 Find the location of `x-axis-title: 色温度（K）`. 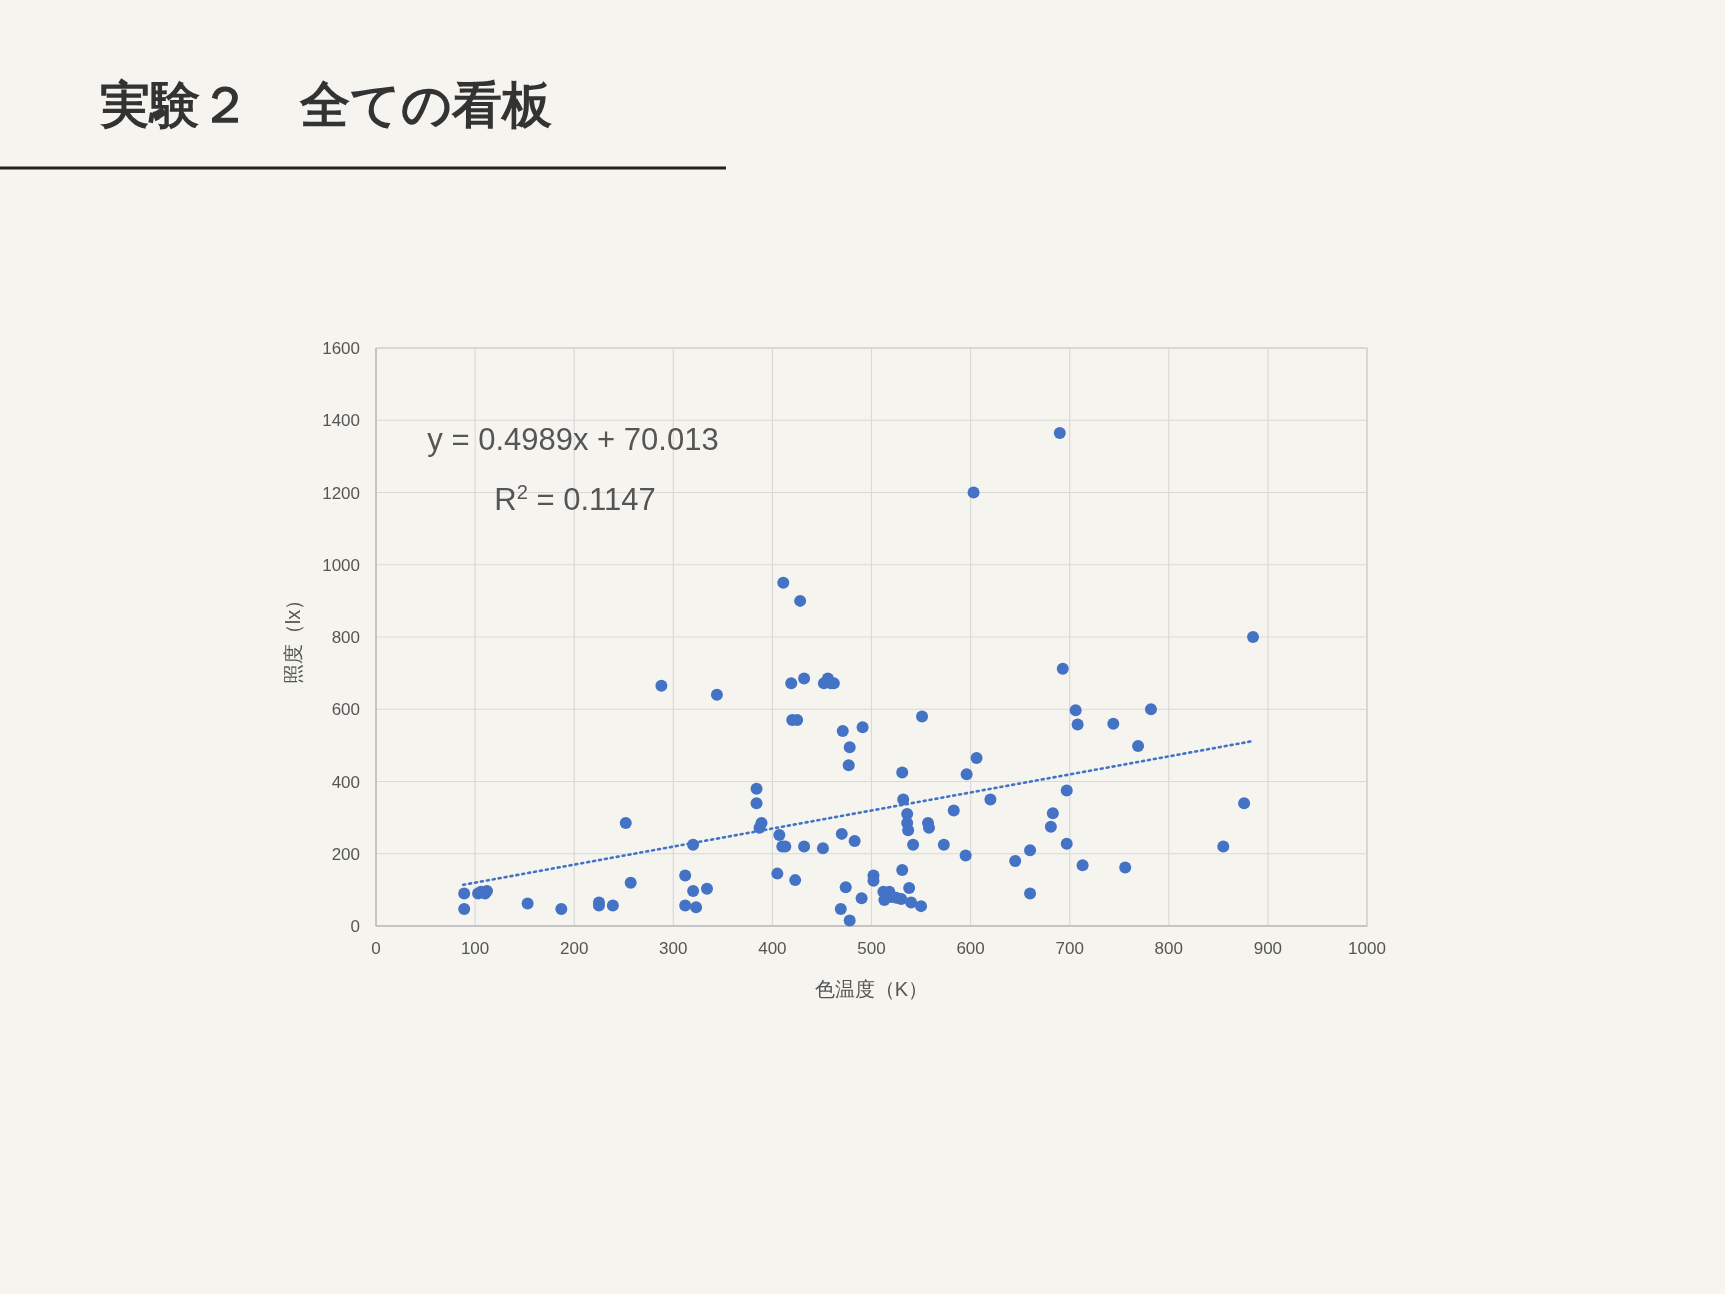

x-axis-title: 色温度（K） is located at coordinates (871, 989).